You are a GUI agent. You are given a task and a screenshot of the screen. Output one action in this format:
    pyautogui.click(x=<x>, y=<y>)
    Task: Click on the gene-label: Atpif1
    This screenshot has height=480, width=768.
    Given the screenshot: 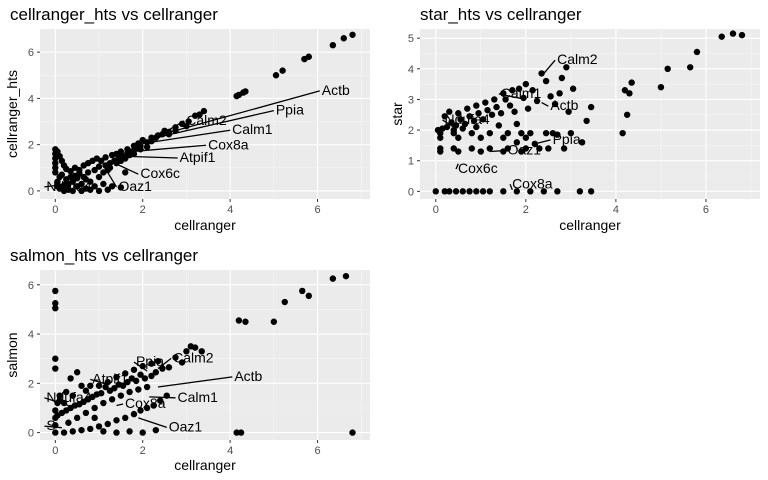 What is the action you would take?
    pyautogui.click(x=198, y=157)
    